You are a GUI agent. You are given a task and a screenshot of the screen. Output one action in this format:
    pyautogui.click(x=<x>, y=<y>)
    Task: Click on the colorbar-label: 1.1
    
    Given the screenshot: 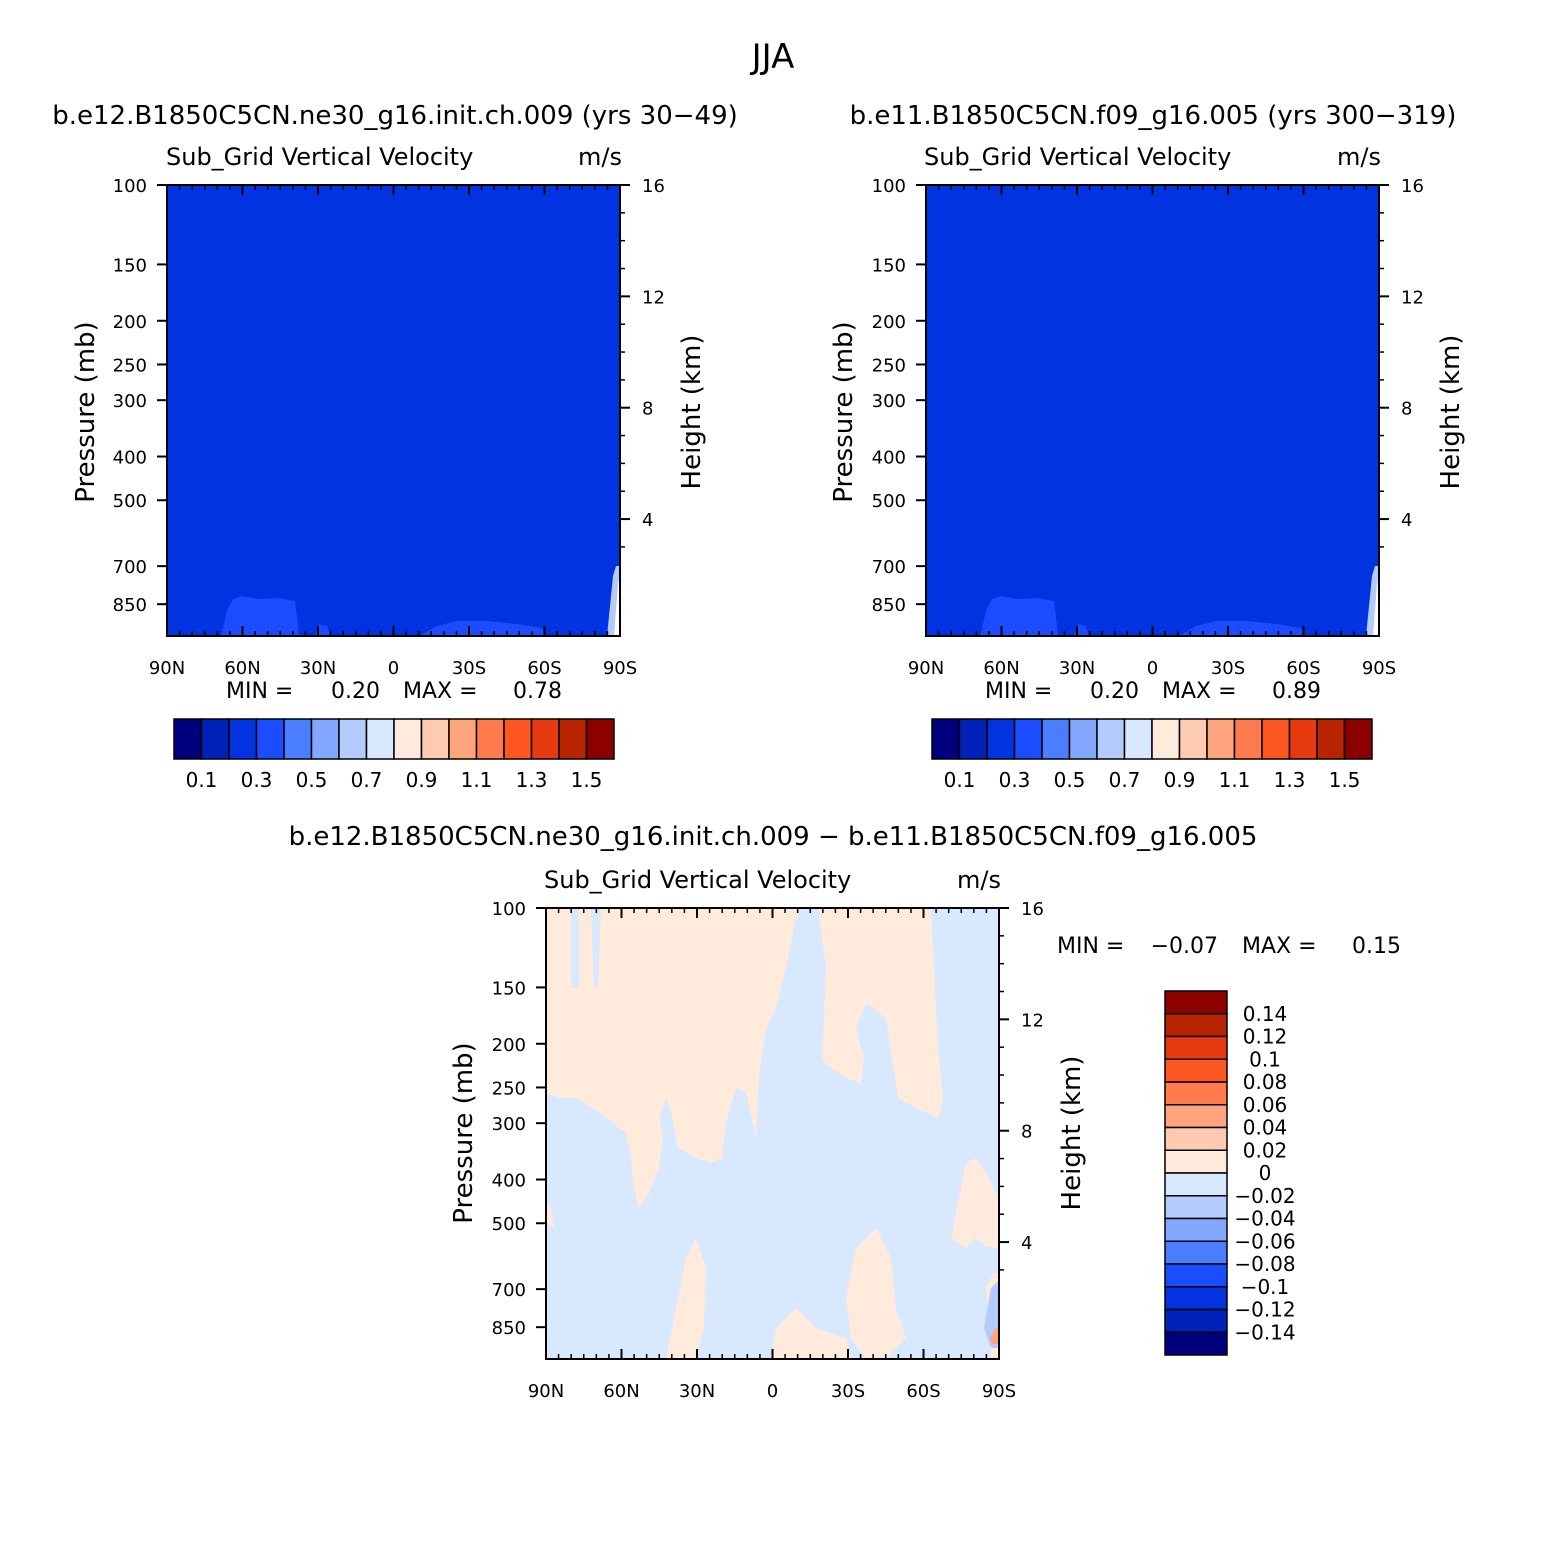 What is the action you would take?
    pyautogui.click(x=1235, y=780)
    